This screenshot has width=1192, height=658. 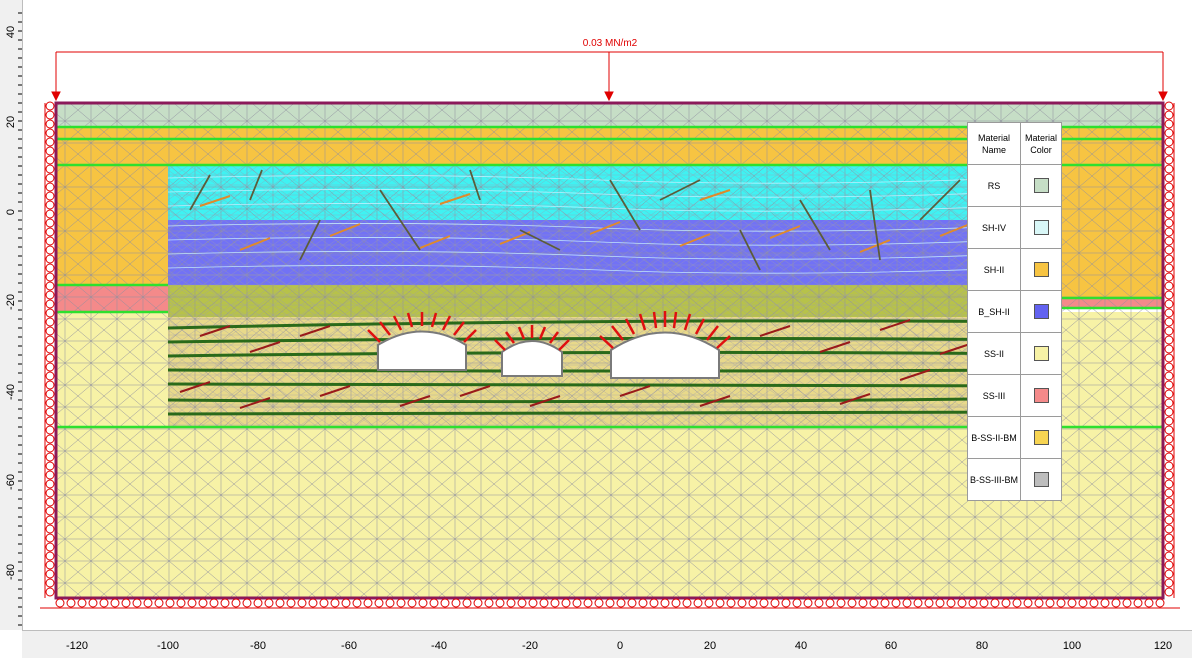 I want to click on legend-row: B-SS-II-BM, so click(x=1014, y=437).